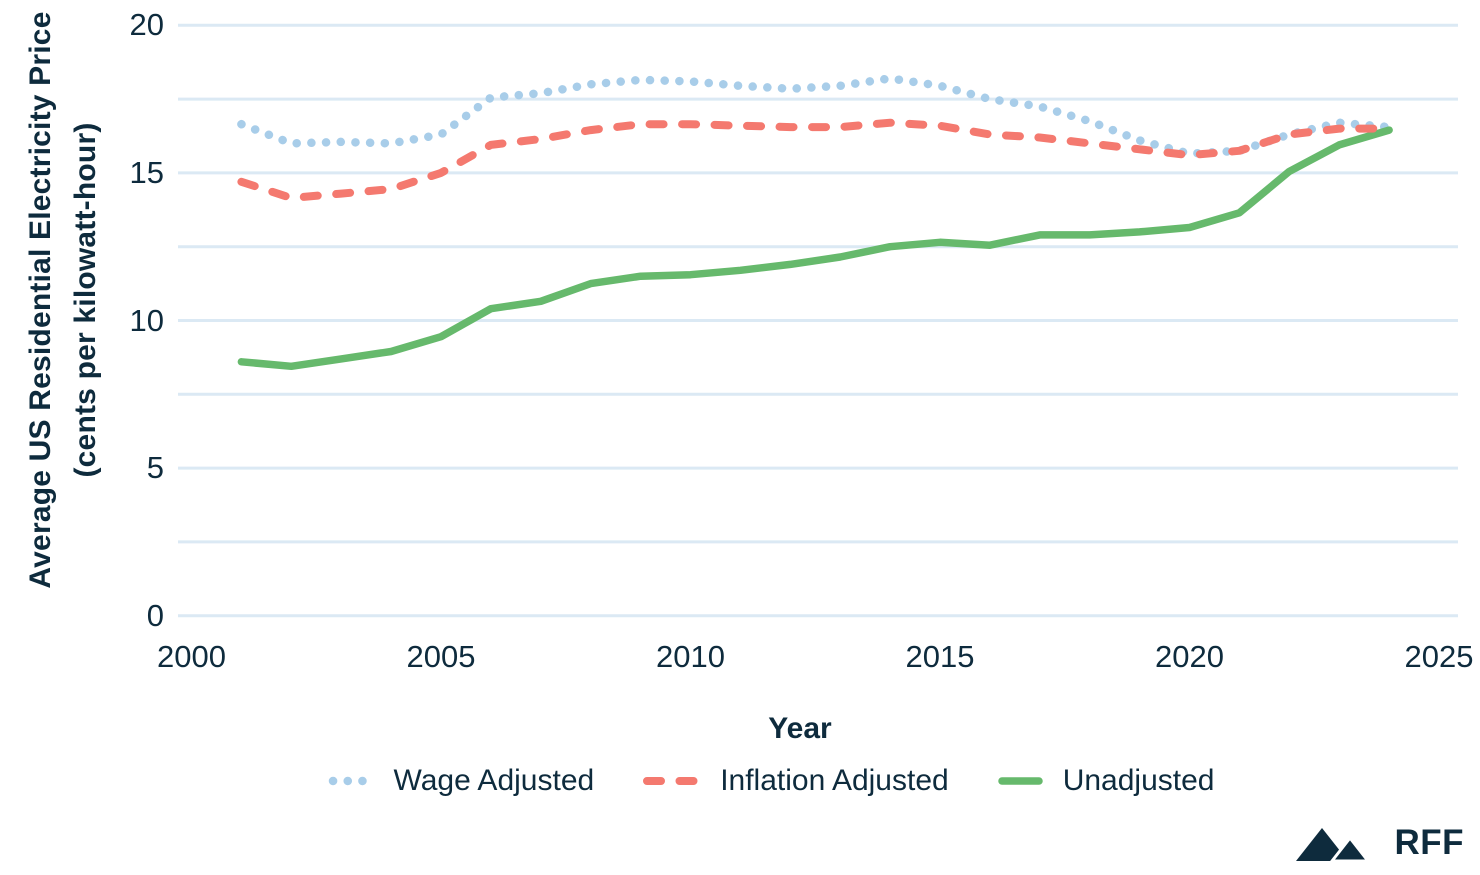 This screenshot has height=875, width=1480. What do you see at coordinates (40, 300) in the screenshot?
I see `y-axis-title-line1: Average US Residential Electricity Price` at bounding box center [40, 300].